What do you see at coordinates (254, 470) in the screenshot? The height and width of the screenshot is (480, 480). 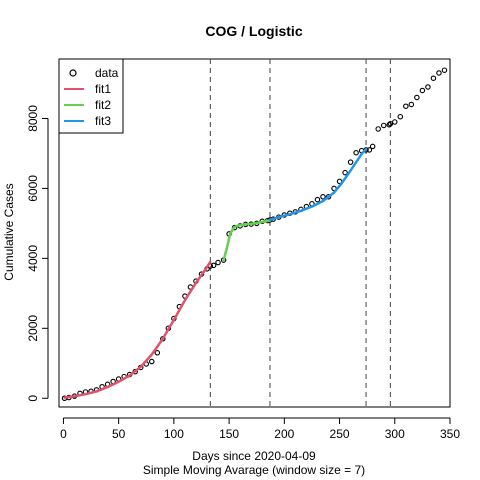 I see `x-axis-sublabel: Simple Moving Avarage (window size = 7)` at bounding box center [254, 470].